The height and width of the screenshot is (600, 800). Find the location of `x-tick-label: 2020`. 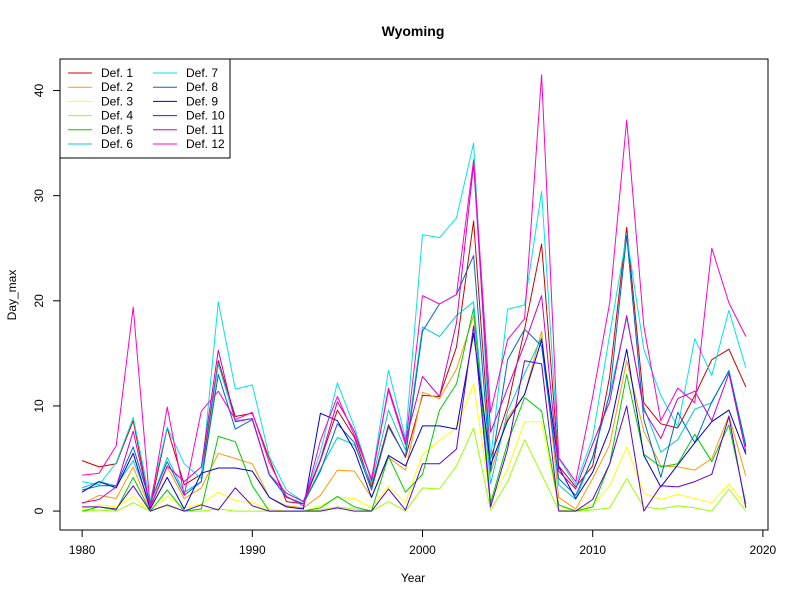

x-tick-label: 2020 is located at coordinates (763, 550).